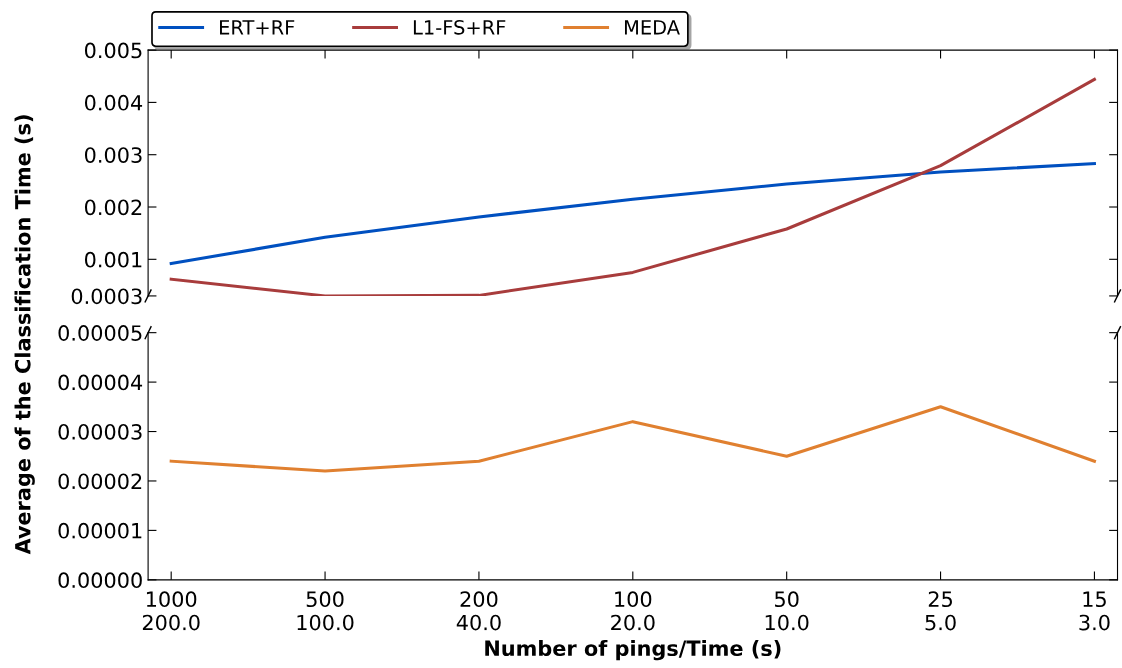 This screenshot has height=668, width=1122. Describe the element at coordinates (113, 259) in the screenshot. I see `y-tick-label: 0.001` at that location.